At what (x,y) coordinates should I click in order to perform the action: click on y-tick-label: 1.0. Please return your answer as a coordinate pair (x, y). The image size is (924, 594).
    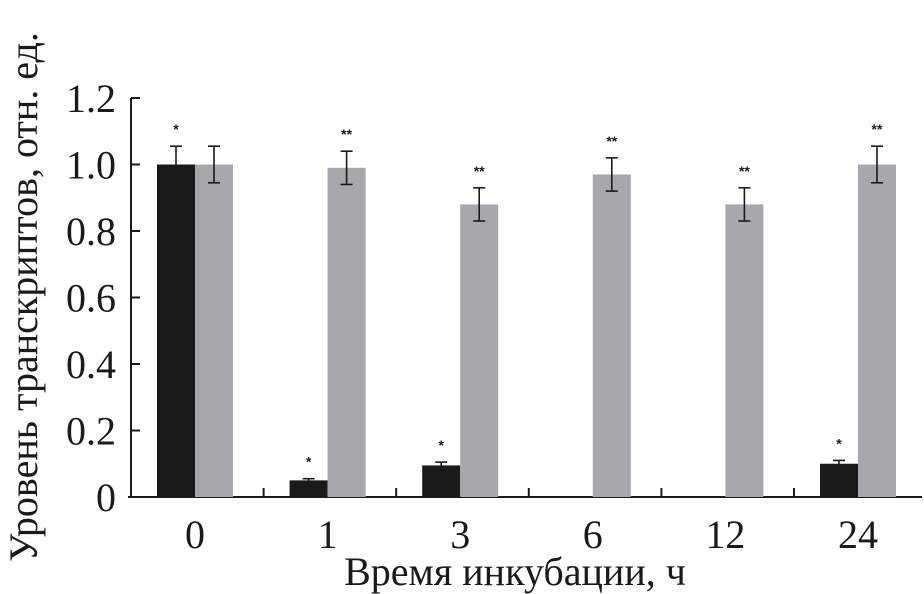
    Looking at the image, I should click on (91, 165).